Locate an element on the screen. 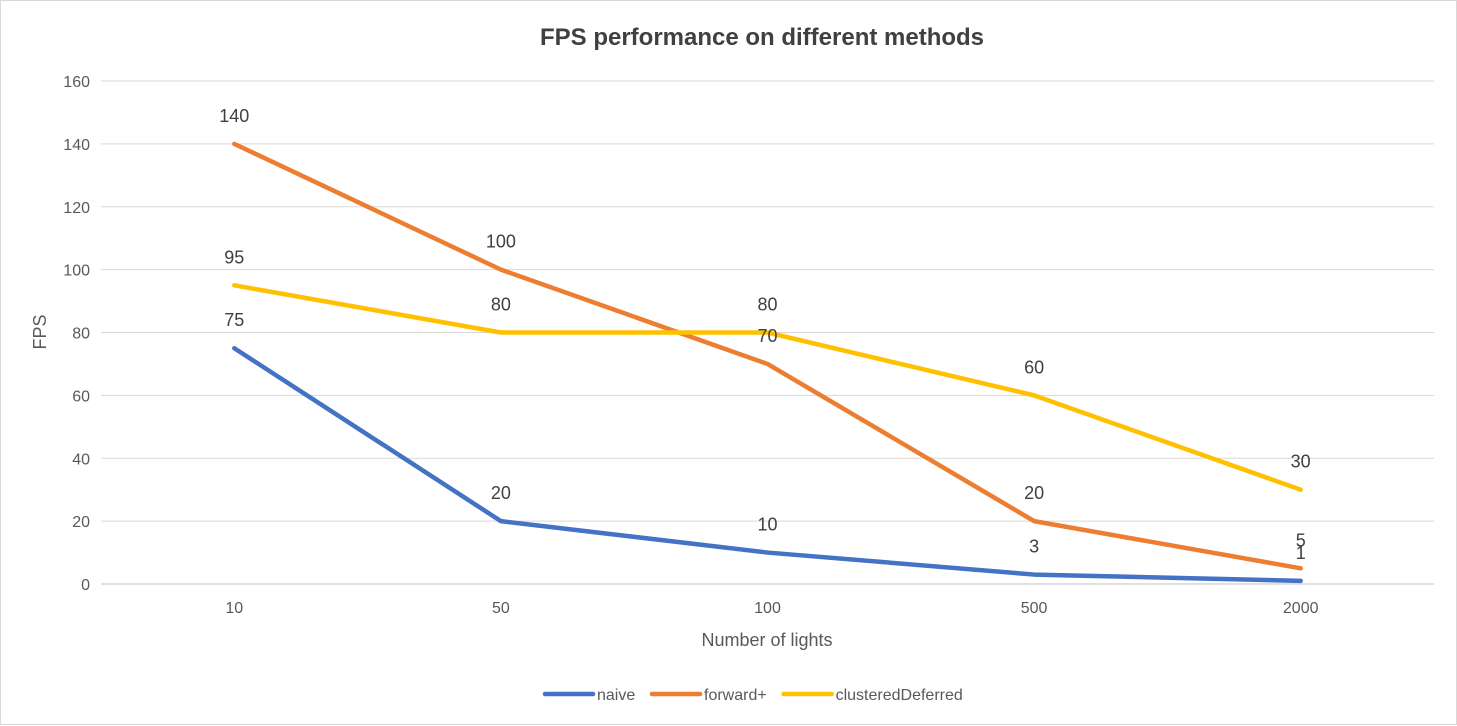  x-axis-ticks: 10 50 100 500 2000 is located at coordinates (771, 608).